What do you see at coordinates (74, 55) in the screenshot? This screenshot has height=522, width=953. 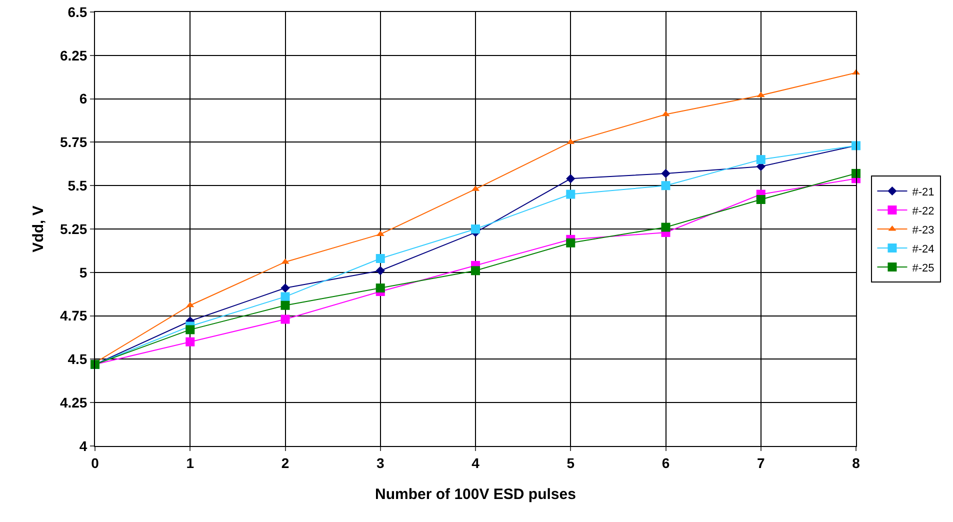 I see `y-tick-label: 6.25` at bounding box center [74, 55].